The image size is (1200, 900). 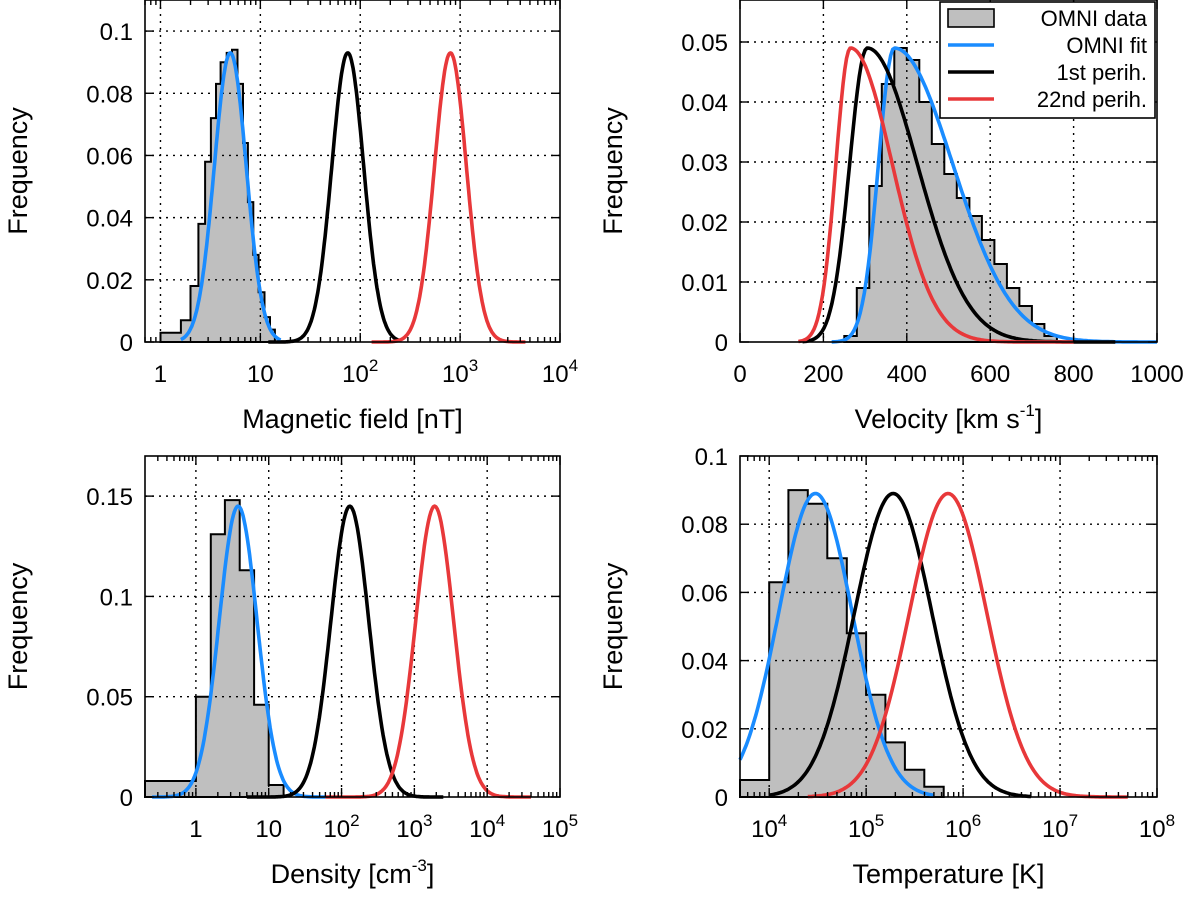 I want to click on x-tick-label: 600, so click(x=990, y=374).